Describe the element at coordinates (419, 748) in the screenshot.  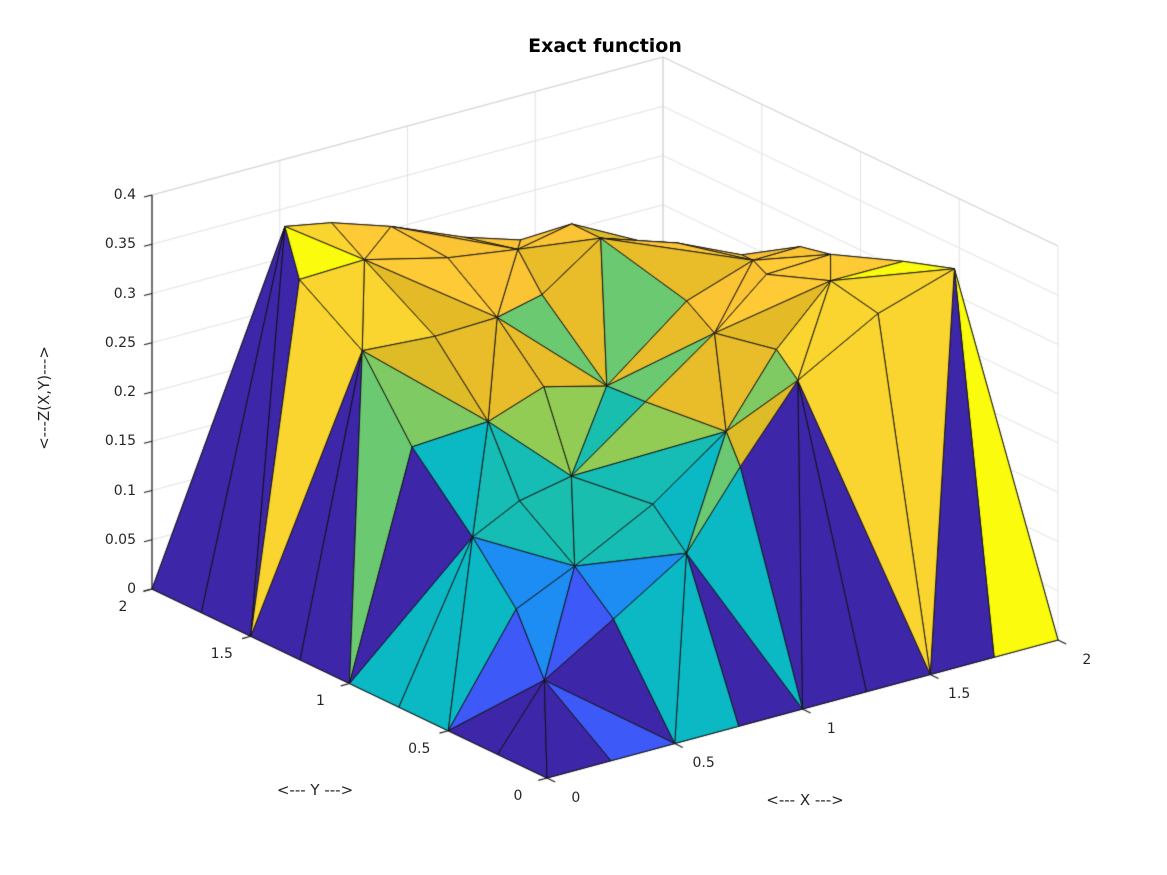
I see `y-tick-label: 0.5` at that location.